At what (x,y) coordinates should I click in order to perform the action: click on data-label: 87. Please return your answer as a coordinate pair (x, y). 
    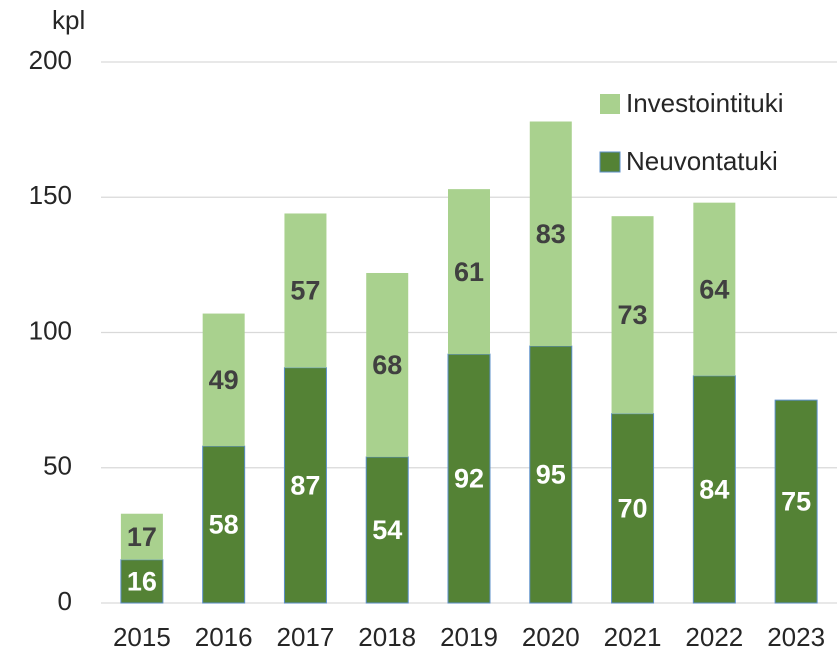
    Looking at the image, I should click on (305, 485).